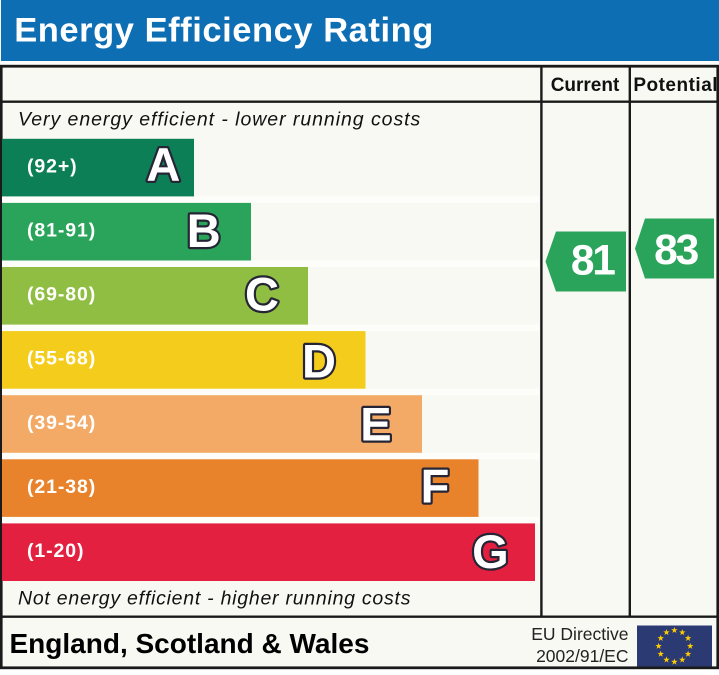  What do you see at coordinates (61, 423) in the screenshot?
I see `svg-text: (39-54)` at bounding box center [61, 423].